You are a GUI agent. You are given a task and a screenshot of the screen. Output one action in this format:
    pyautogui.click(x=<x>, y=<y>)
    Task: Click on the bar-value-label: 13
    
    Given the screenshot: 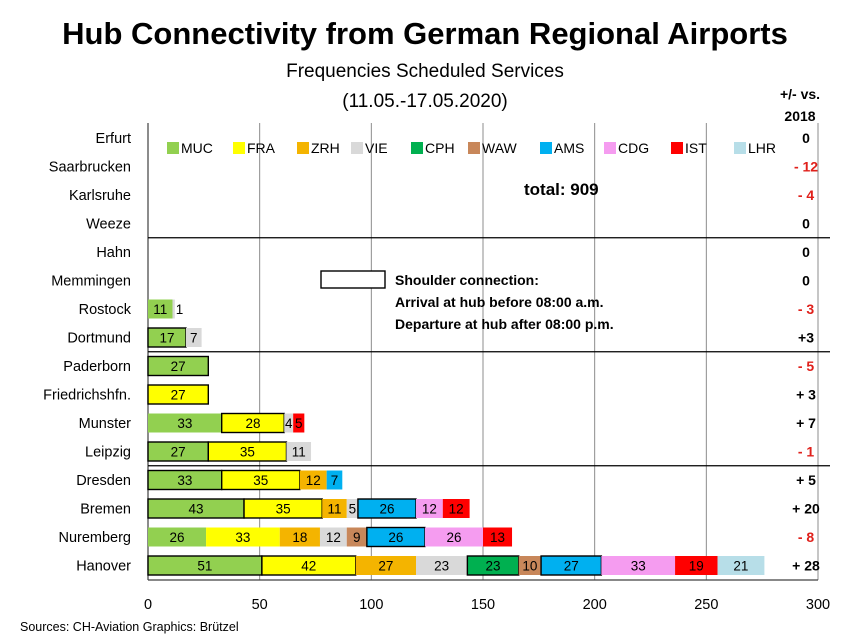 What is the action you would take?
    pyautogui.click(x=497, y=537)
    